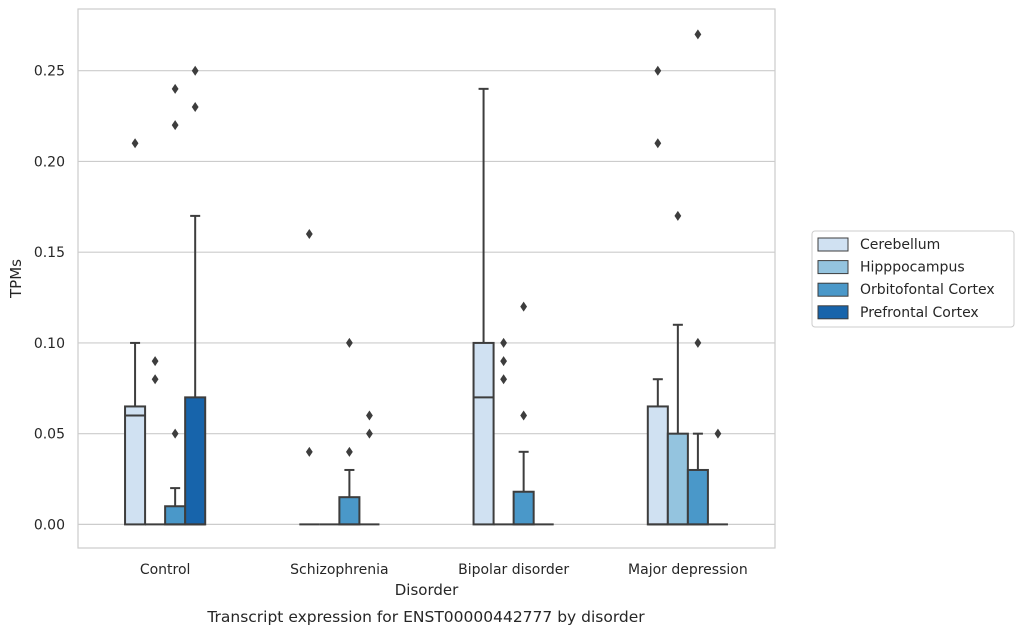 The image size is (1023, 634). Describe the element at coordinates (49, 435) in the screenshot. I see `y-tick-label: 0.05` at that location.